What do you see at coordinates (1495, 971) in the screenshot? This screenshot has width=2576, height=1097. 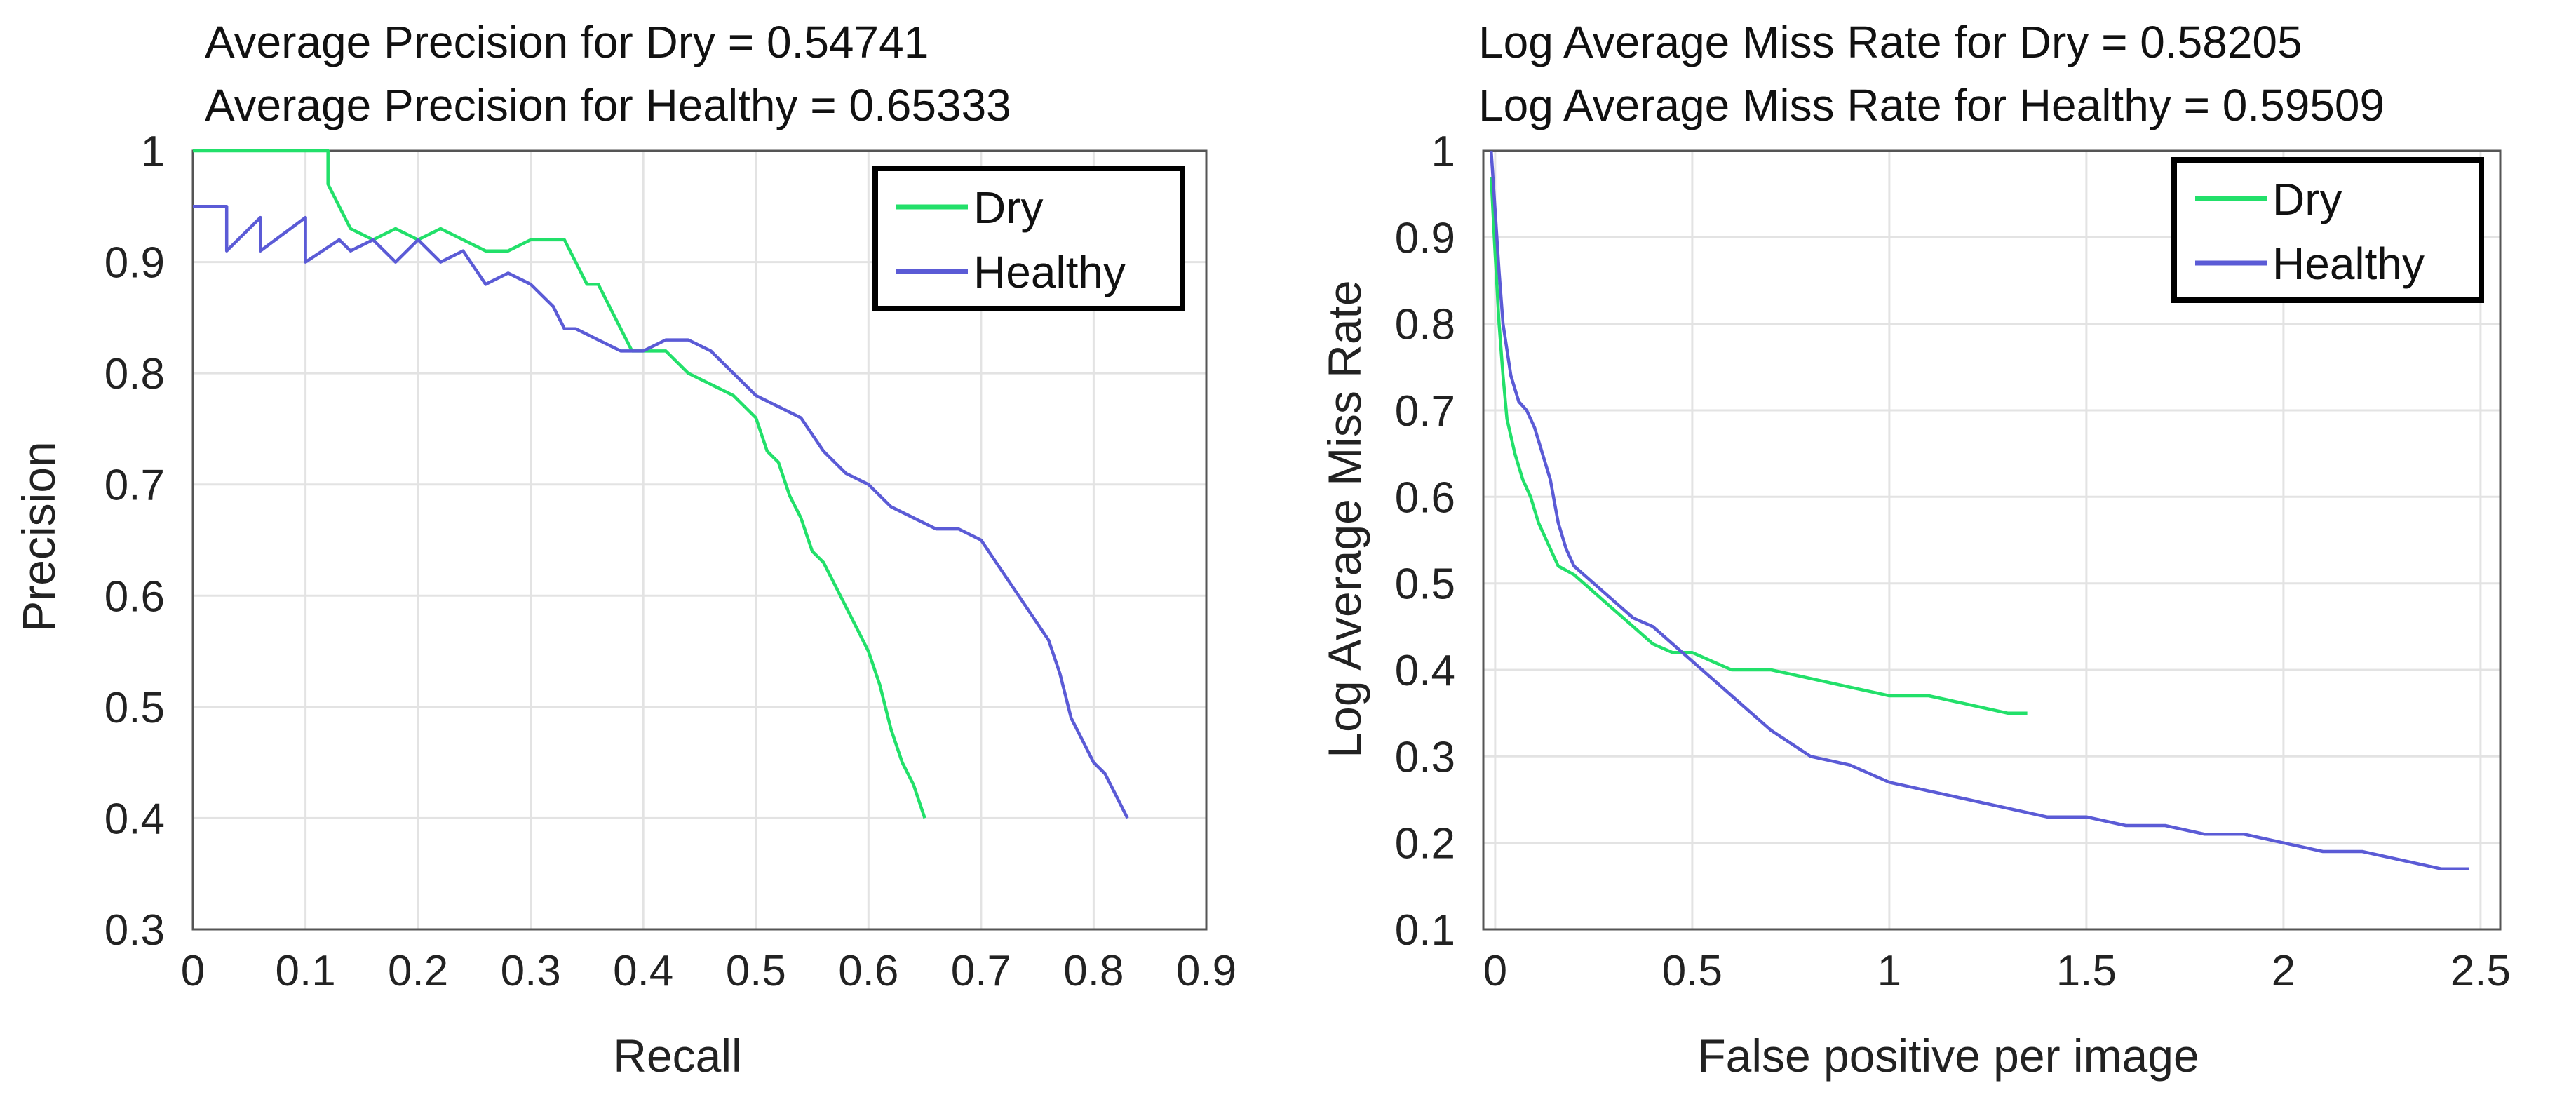 I see `chart2-x-tick-label: 0` at bounding box center [1495, 971].